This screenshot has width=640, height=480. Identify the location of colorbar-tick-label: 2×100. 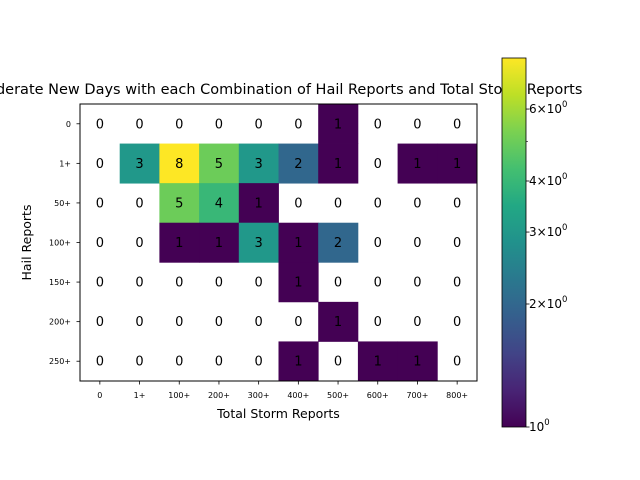
(548, 303).